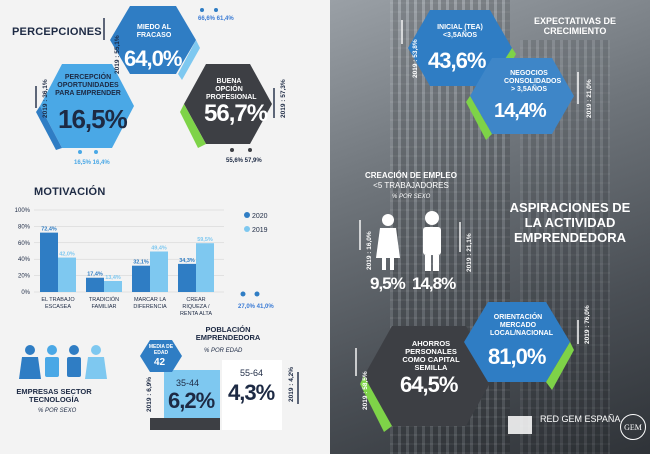 The height and width of the screenshot is (454, 650). What do you see at coordinates (95, 275) in the screenshot?
I see `bar-data-label: 17,4%` at bounding box center [95, 275].